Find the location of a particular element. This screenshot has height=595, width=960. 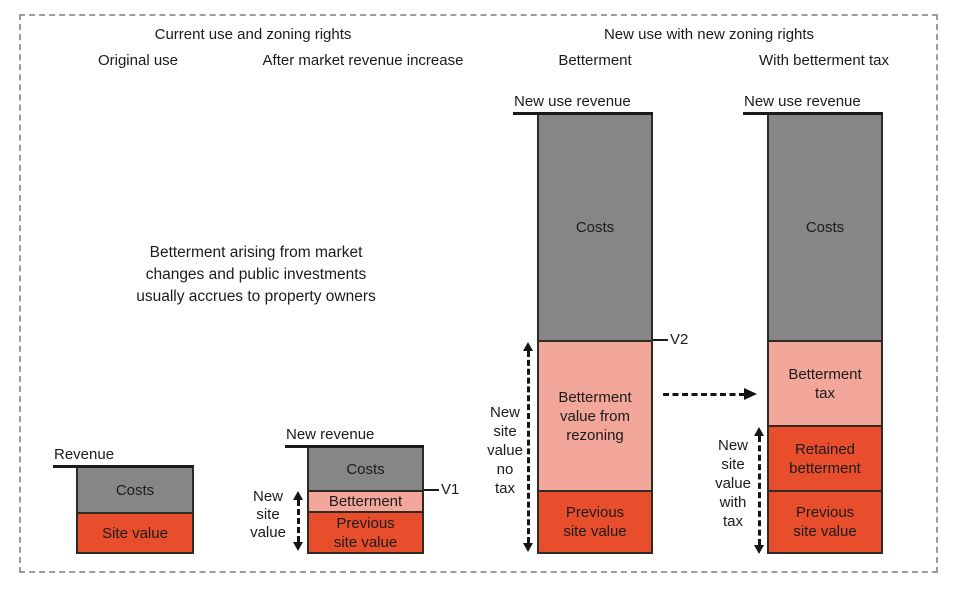

column-header-after-market: After market revenue increase is located at coordinates (363, 60).